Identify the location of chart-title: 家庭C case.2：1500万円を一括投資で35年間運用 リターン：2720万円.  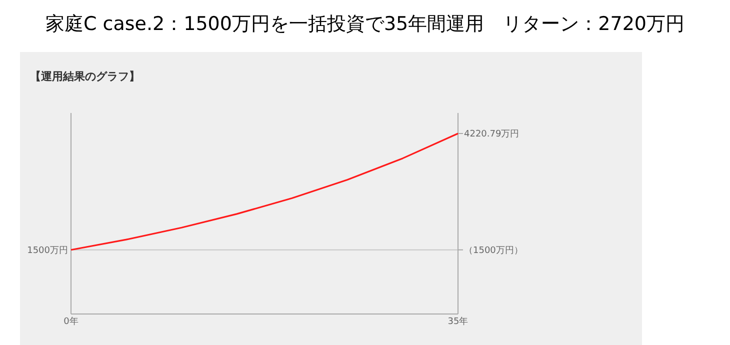
(365, 24).